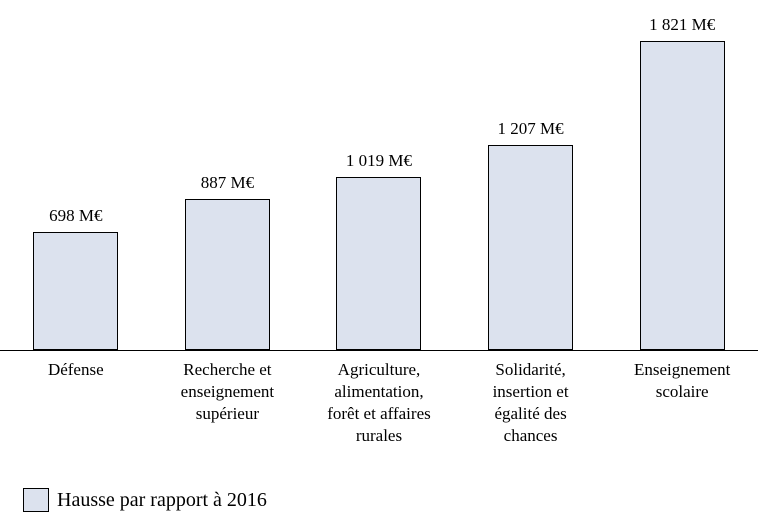  I want to click on bar-group-defense: 698 M€, so click(76, 175).